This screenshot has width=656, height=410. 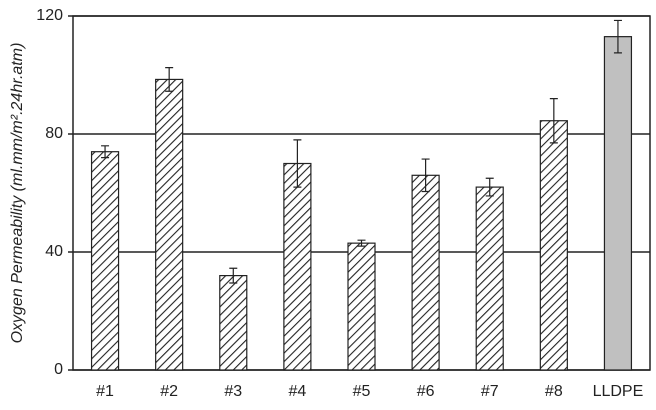 I want to click on y-axis-title: Oxygen Permeability (ml.mm/m².24hr.atm), so click(x=17, y=193).